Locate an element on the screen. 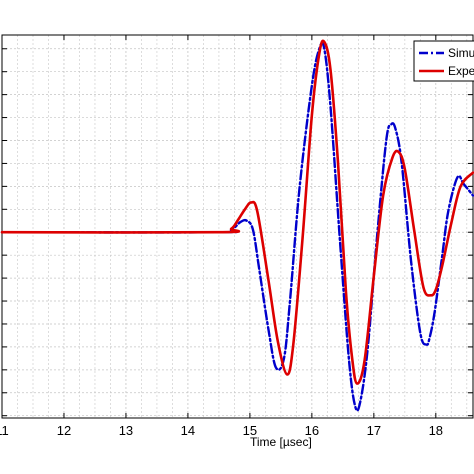 This screenshot has height=474, width=474. x-tick-label: 11 is located at coordinates (4, 430).